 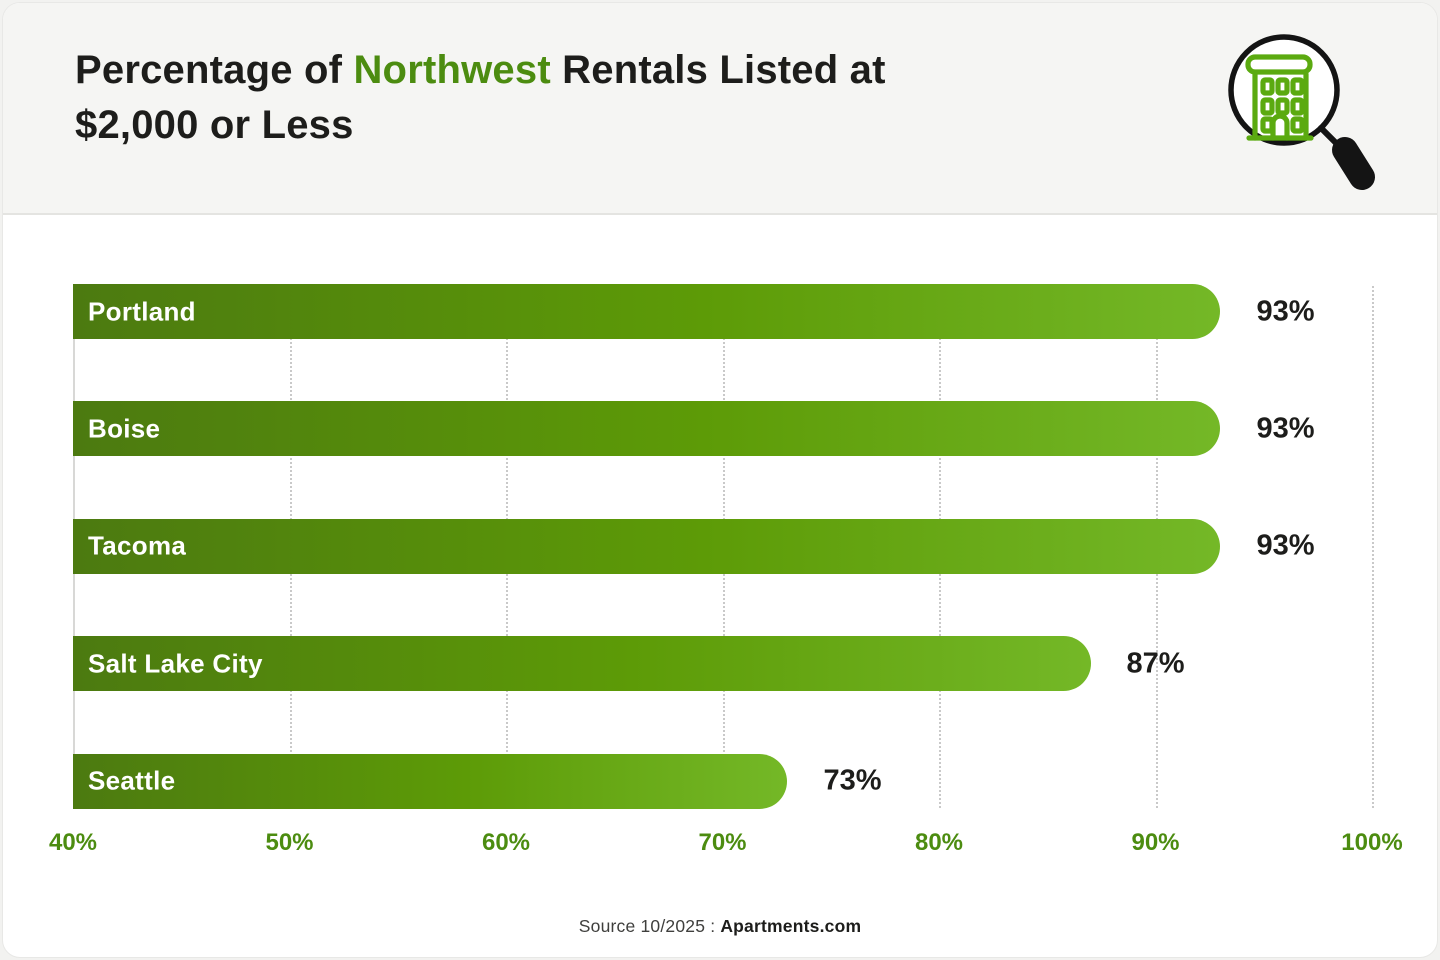 I want to click on source-prefix: Source 10/2025 :, so click(x=647, y=926).